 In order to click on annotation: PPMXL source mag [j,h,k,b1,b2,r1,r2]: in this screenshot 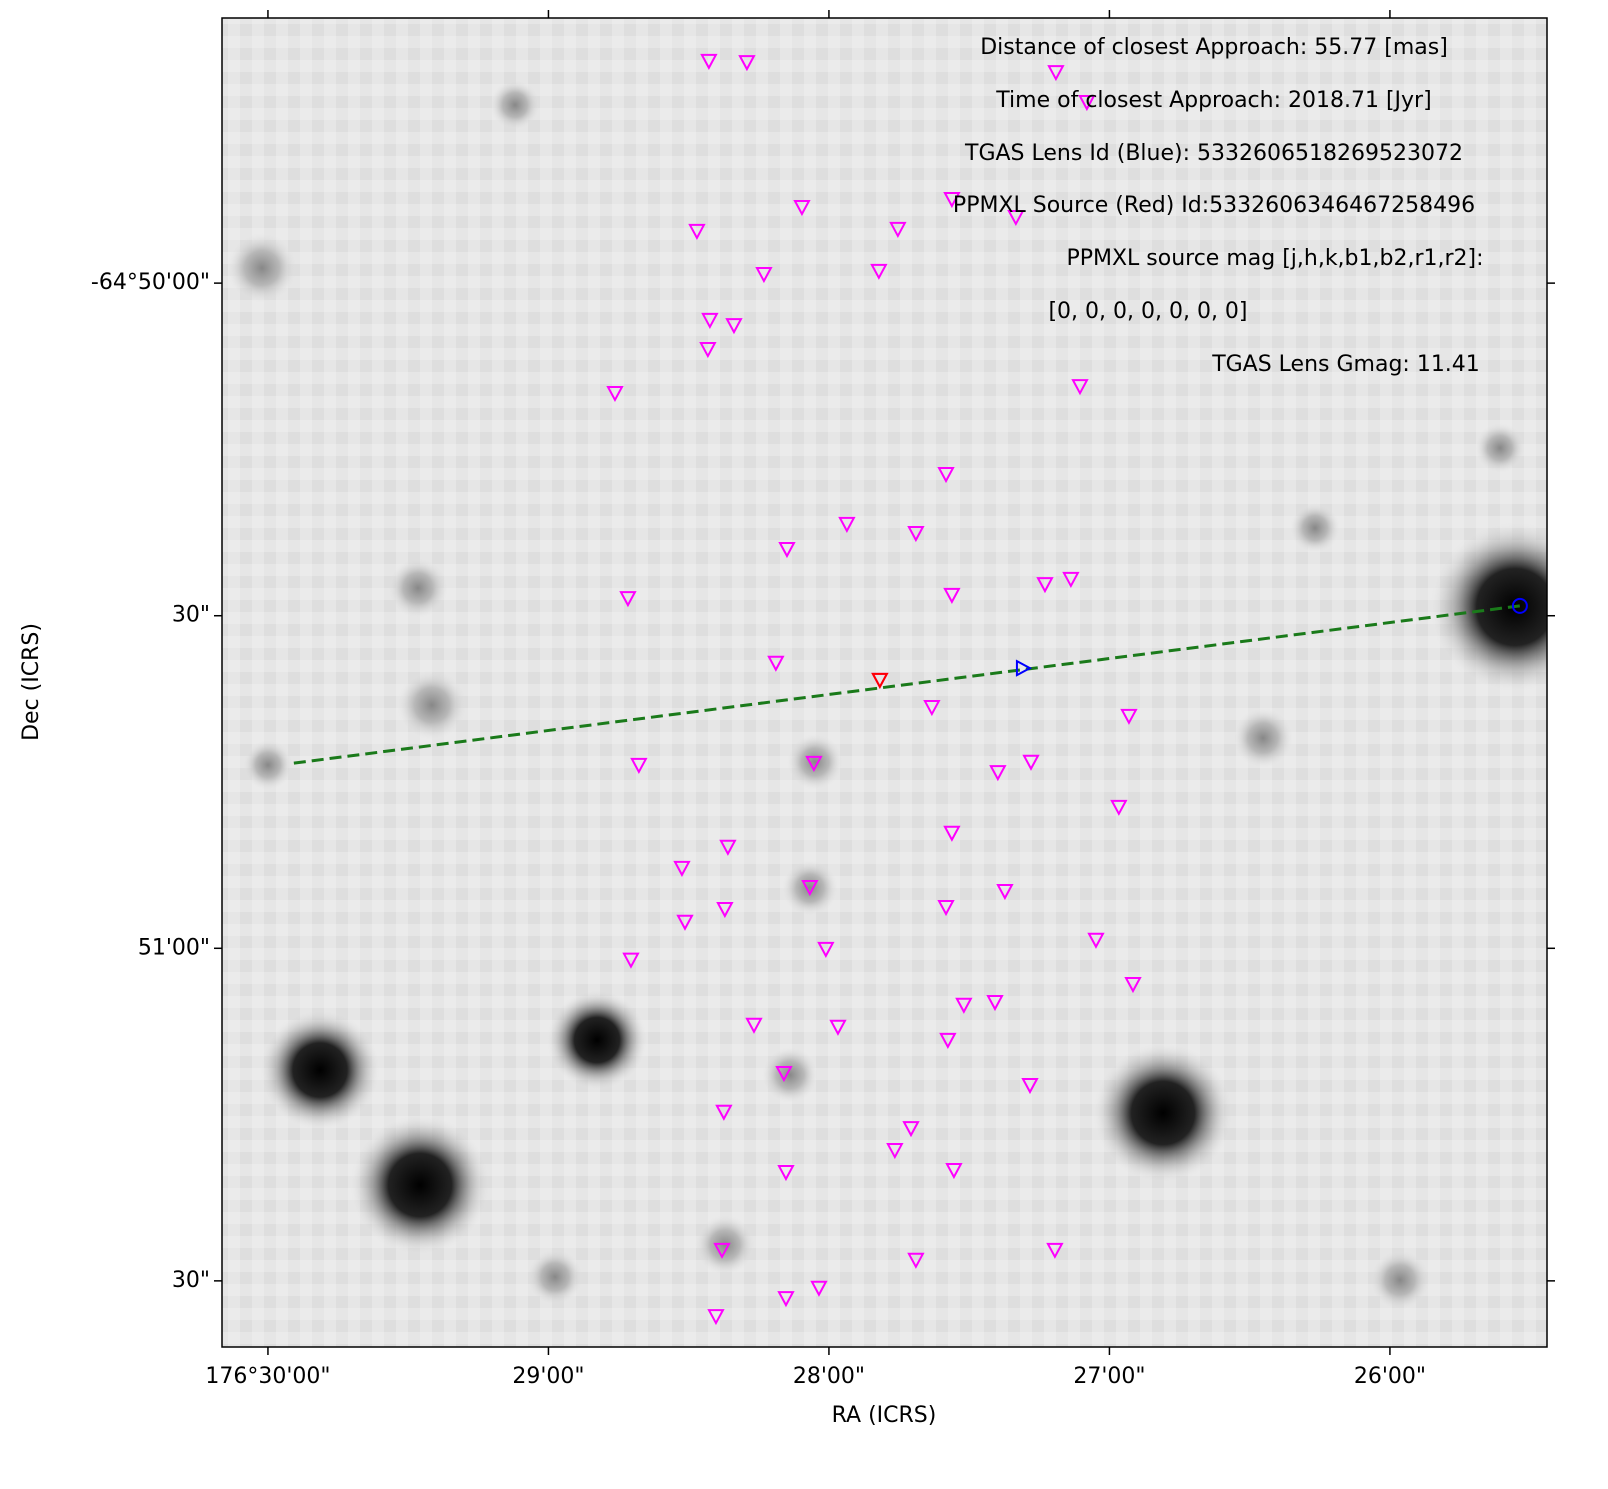, I will do `click(1274, 258)`.